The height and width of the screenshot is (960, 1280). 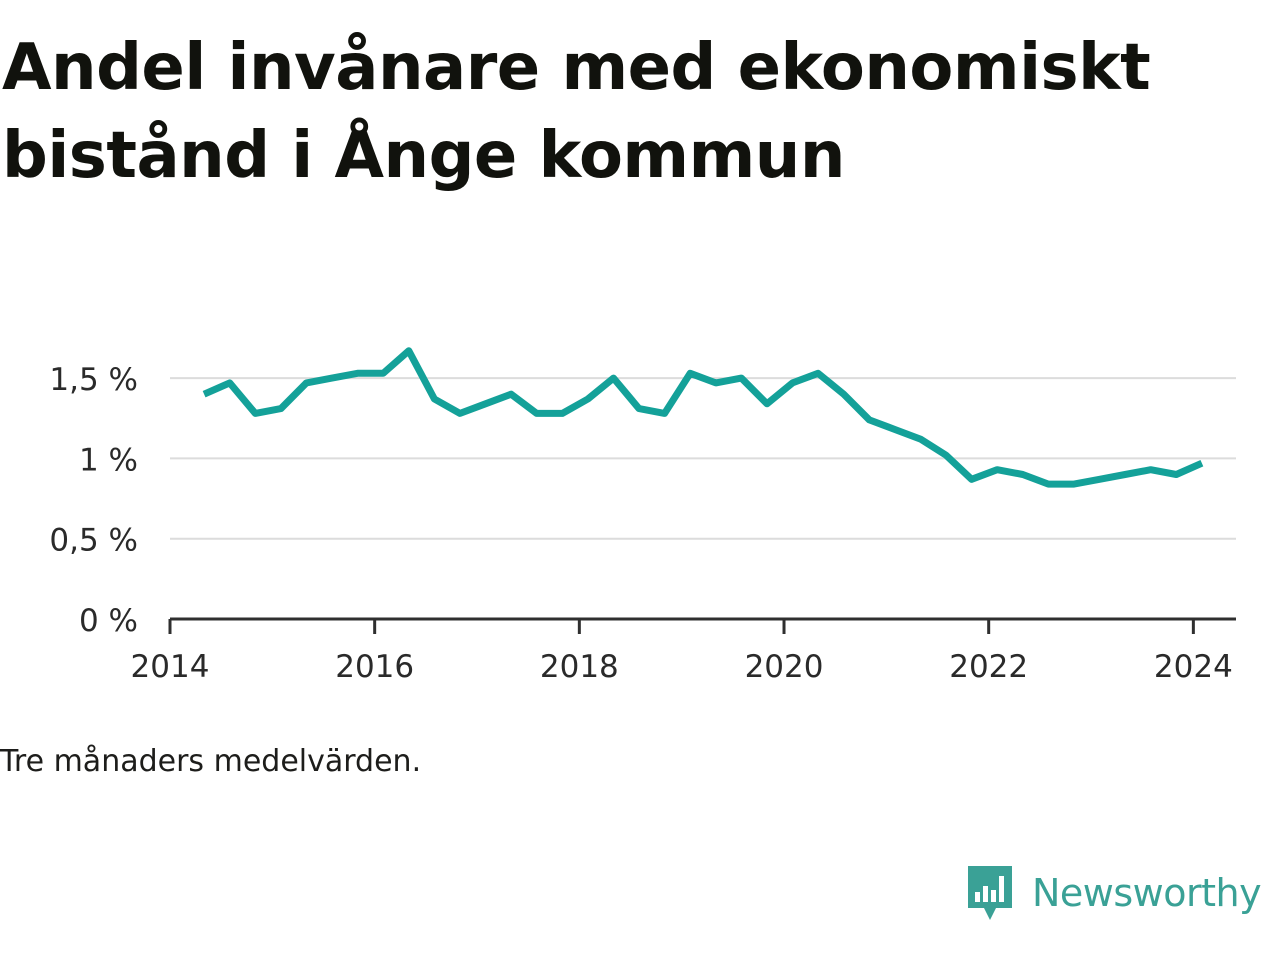 I want to click on x-tick-label-4: 2022, so click(x=988, y=667).